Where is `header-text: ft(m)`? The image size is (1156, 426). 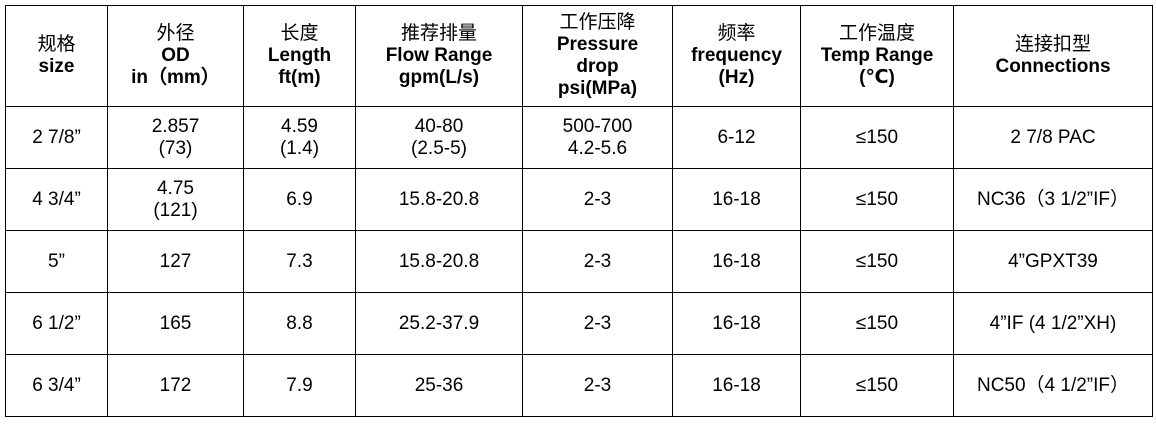 header-text: ft(m) is located at coordinates (299, 77).